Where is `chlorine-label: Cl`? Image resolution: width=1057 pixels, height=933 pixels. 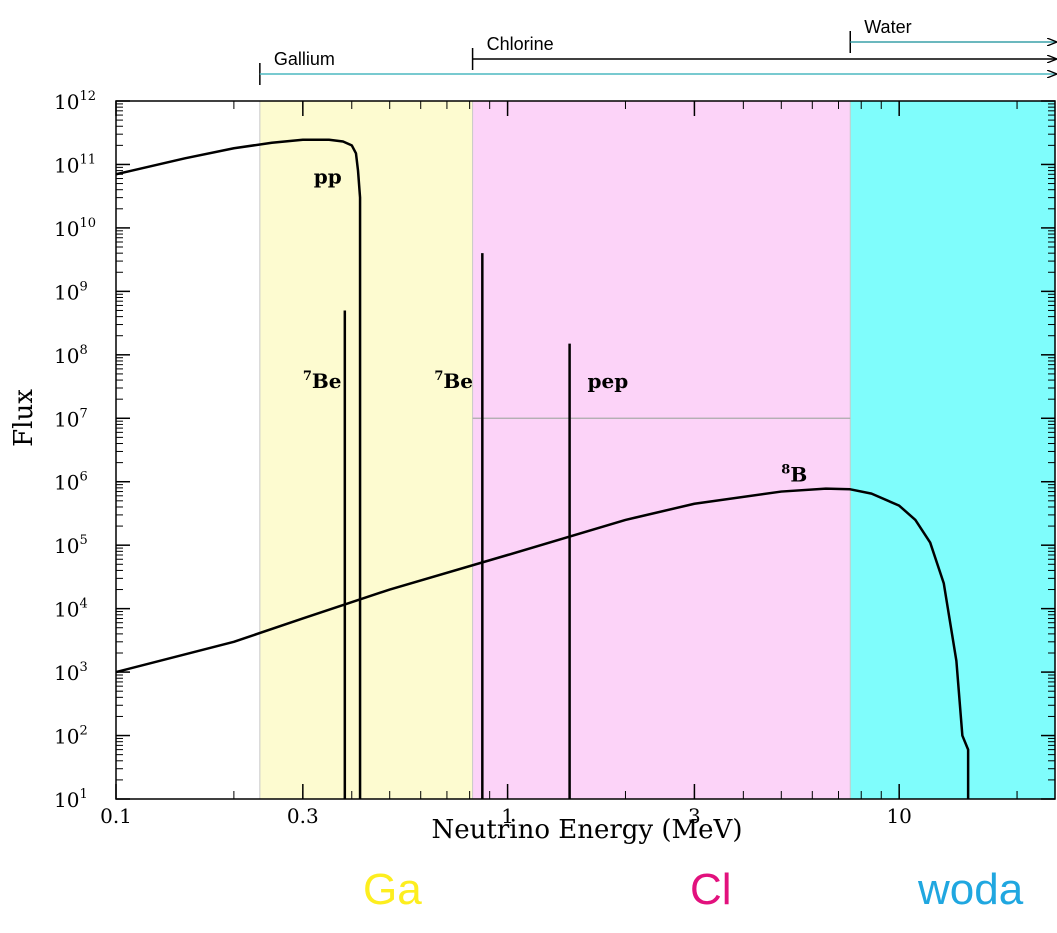
chlorine-label: Cl is located at coordinates (711, 889).